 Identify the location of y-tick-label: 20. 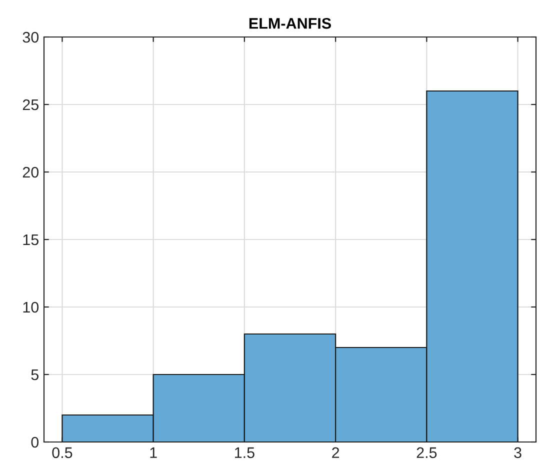
(30, 172).